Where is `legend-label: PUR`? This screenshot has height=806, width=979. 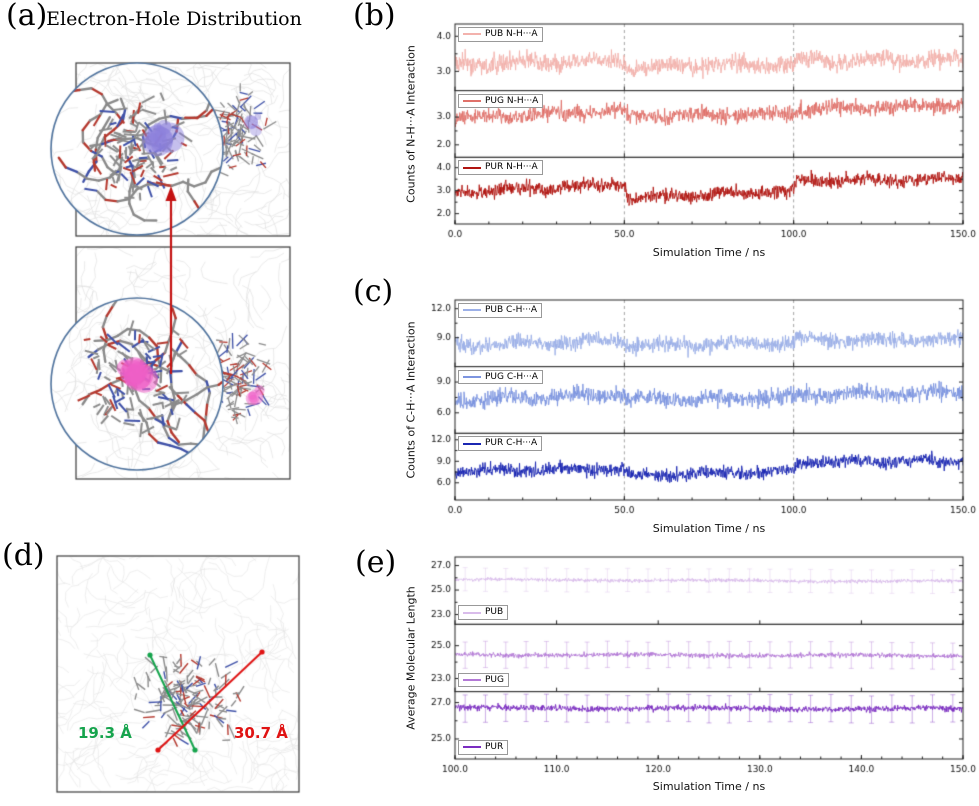 legend-label: PUR is located at coordinates (494, 747).